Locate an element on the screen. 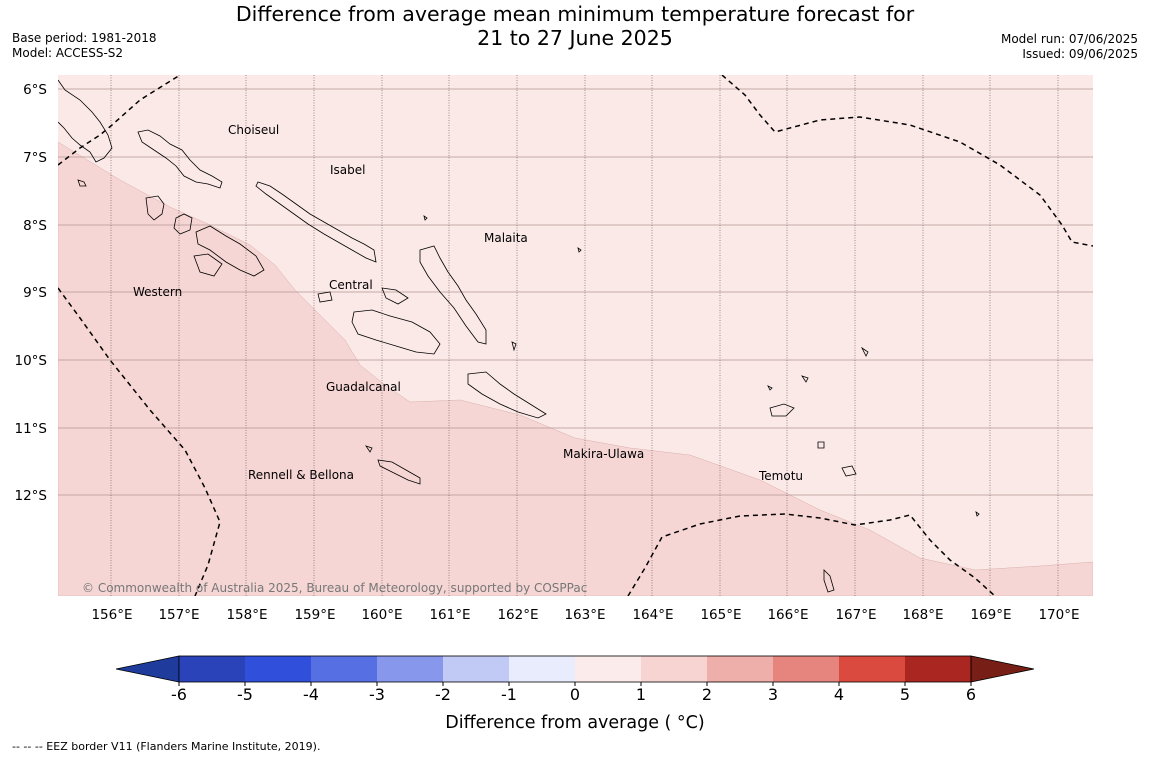 The image size is (1150, 758). lon-label-158e: 158°E is located at coordinates (246, 615).